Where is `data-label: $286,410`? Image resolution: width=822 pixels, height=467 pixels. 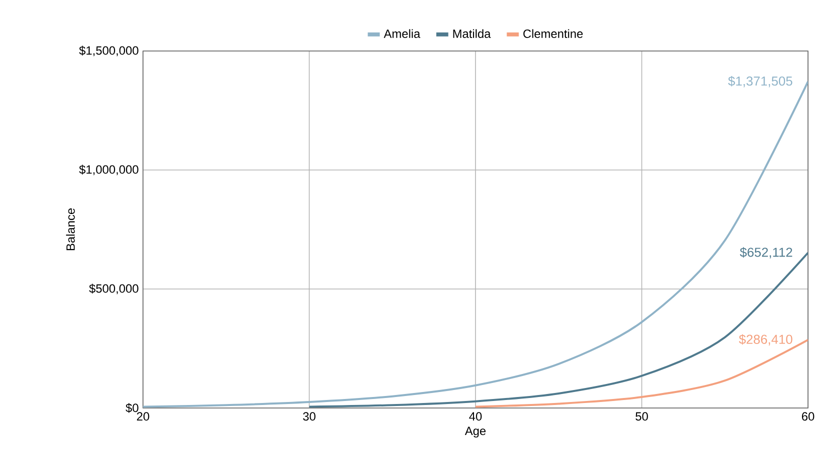
data-label: $286,410 is located at coordinates (765, 340).